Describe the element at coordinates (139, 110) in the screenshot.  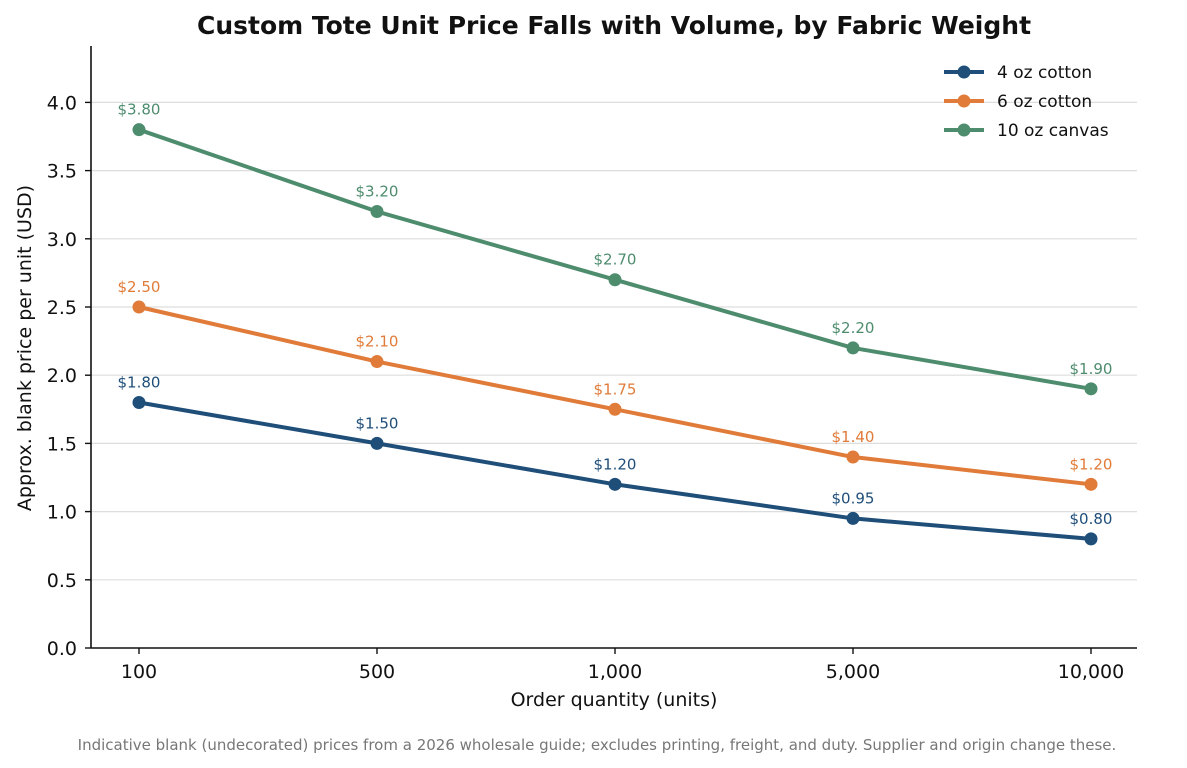
I see `data-label: $3.80` at that location.